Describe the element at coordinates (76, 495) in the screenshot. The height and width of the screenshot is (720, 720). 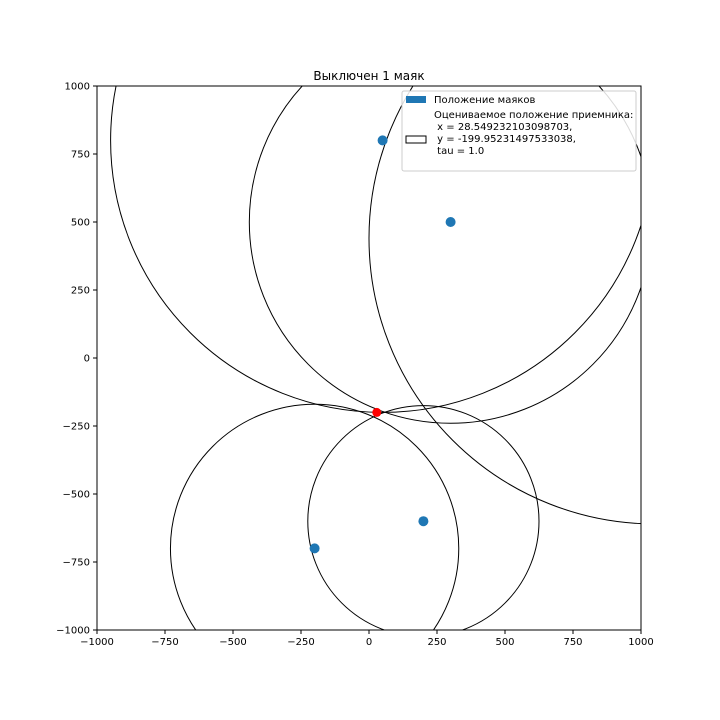
I see `y-tick-label: −500` at that location.